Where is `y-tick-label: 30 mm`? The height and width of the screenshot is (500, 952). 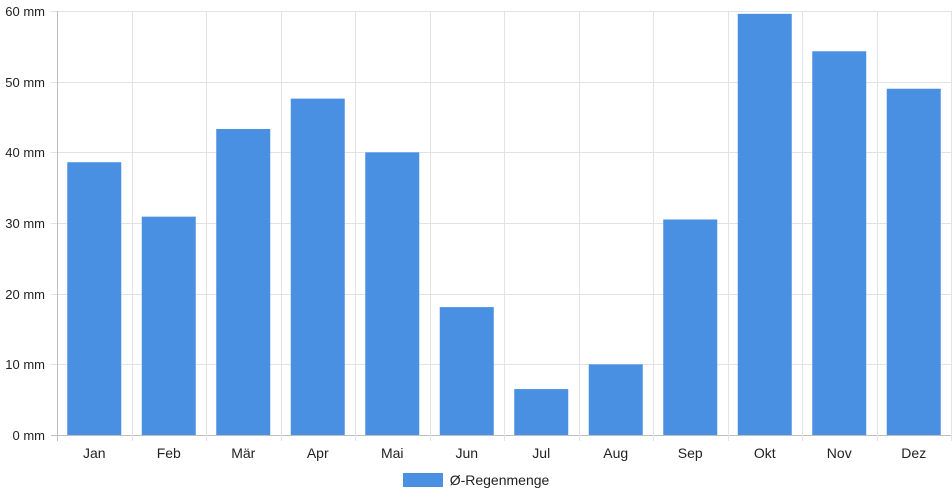 y-tick-label: 30 mm is located at coordinates (25, 223).